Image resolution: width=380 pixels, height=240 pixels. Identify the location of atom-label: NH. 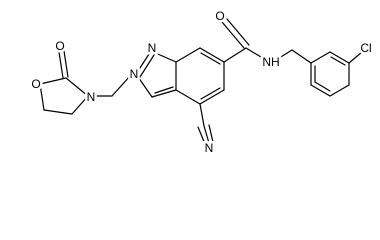
(270, 62).